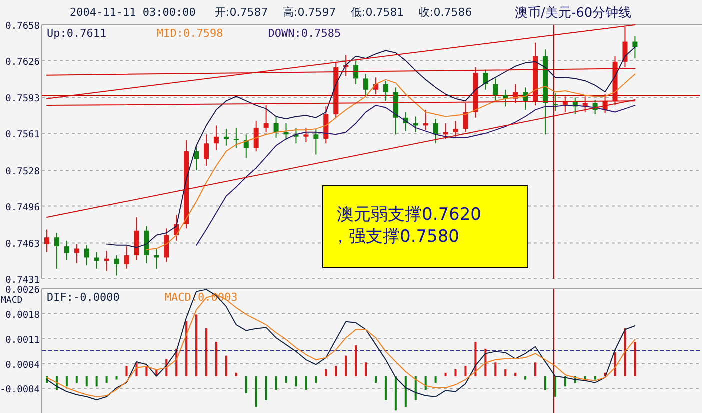 Image resolution: width=702 pixels, height=413 pixels. What do you see at coordinates (133, 12) in the screenshot?
I see `text: 2004-11-11 03:00:00` at bounding box center [133, 12].